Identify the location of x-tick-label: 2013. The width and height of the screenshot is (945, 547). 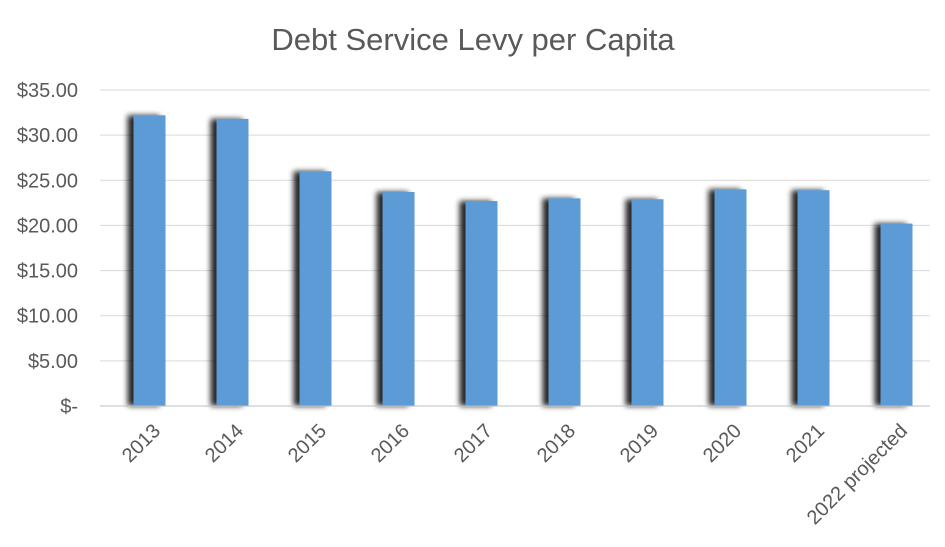
(141, 443).